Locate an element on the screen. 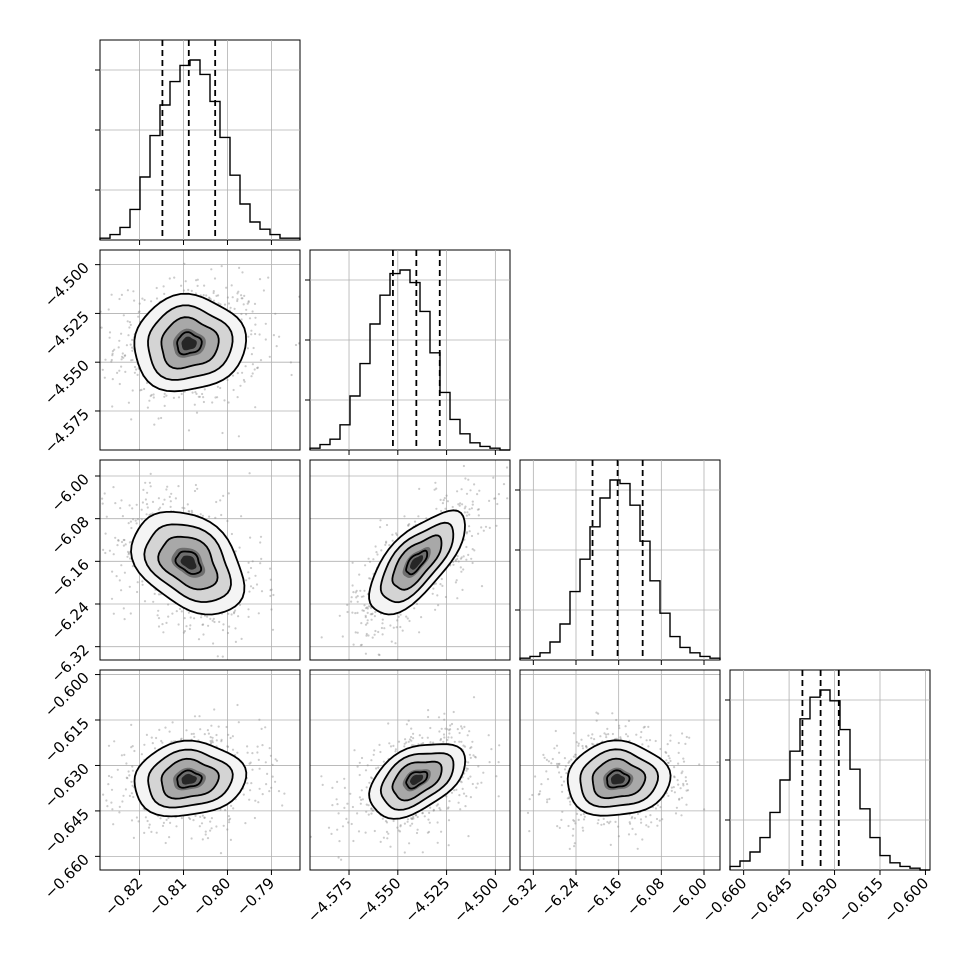 Image resolution: width=970 pixels, height=970 pixels. y-tick-label: −0.630 is located at coordinates (67, 786).